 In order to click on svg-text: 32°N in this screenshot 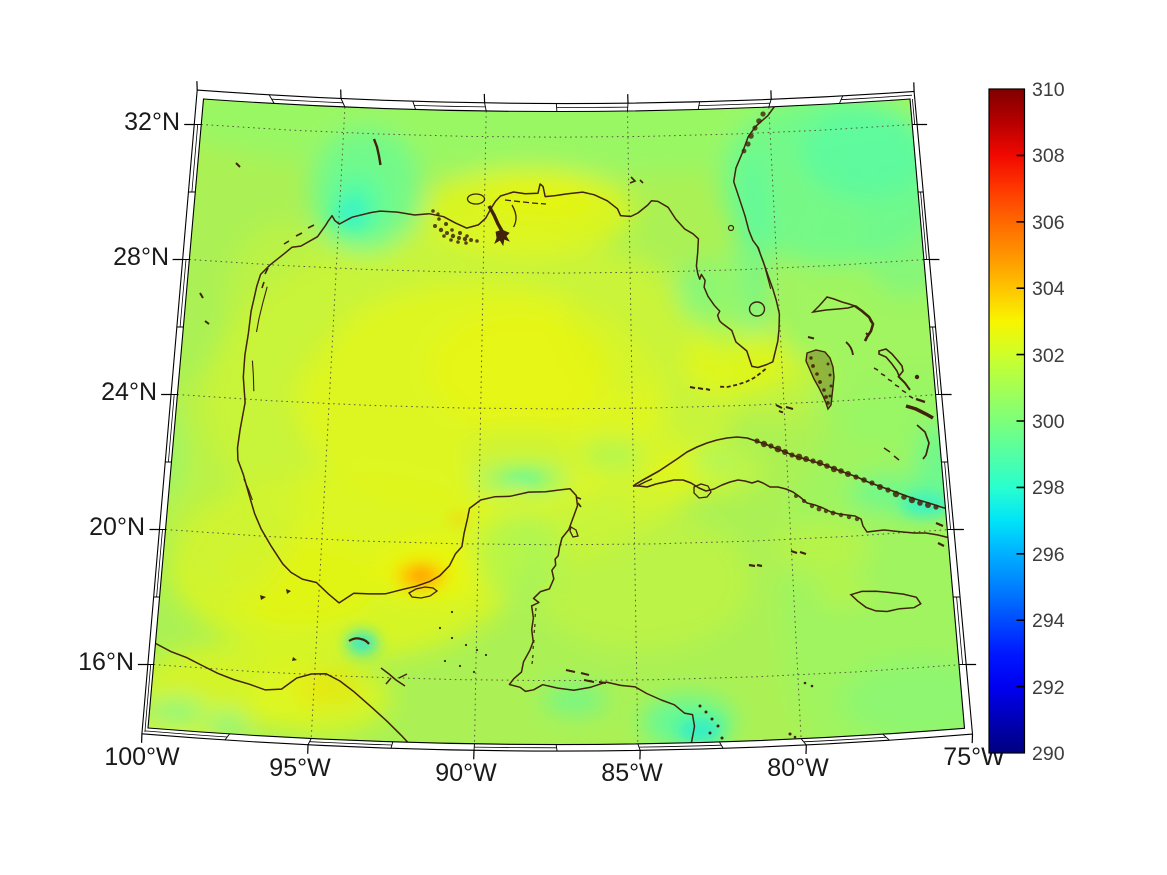, I will do `click(152, 122)`.